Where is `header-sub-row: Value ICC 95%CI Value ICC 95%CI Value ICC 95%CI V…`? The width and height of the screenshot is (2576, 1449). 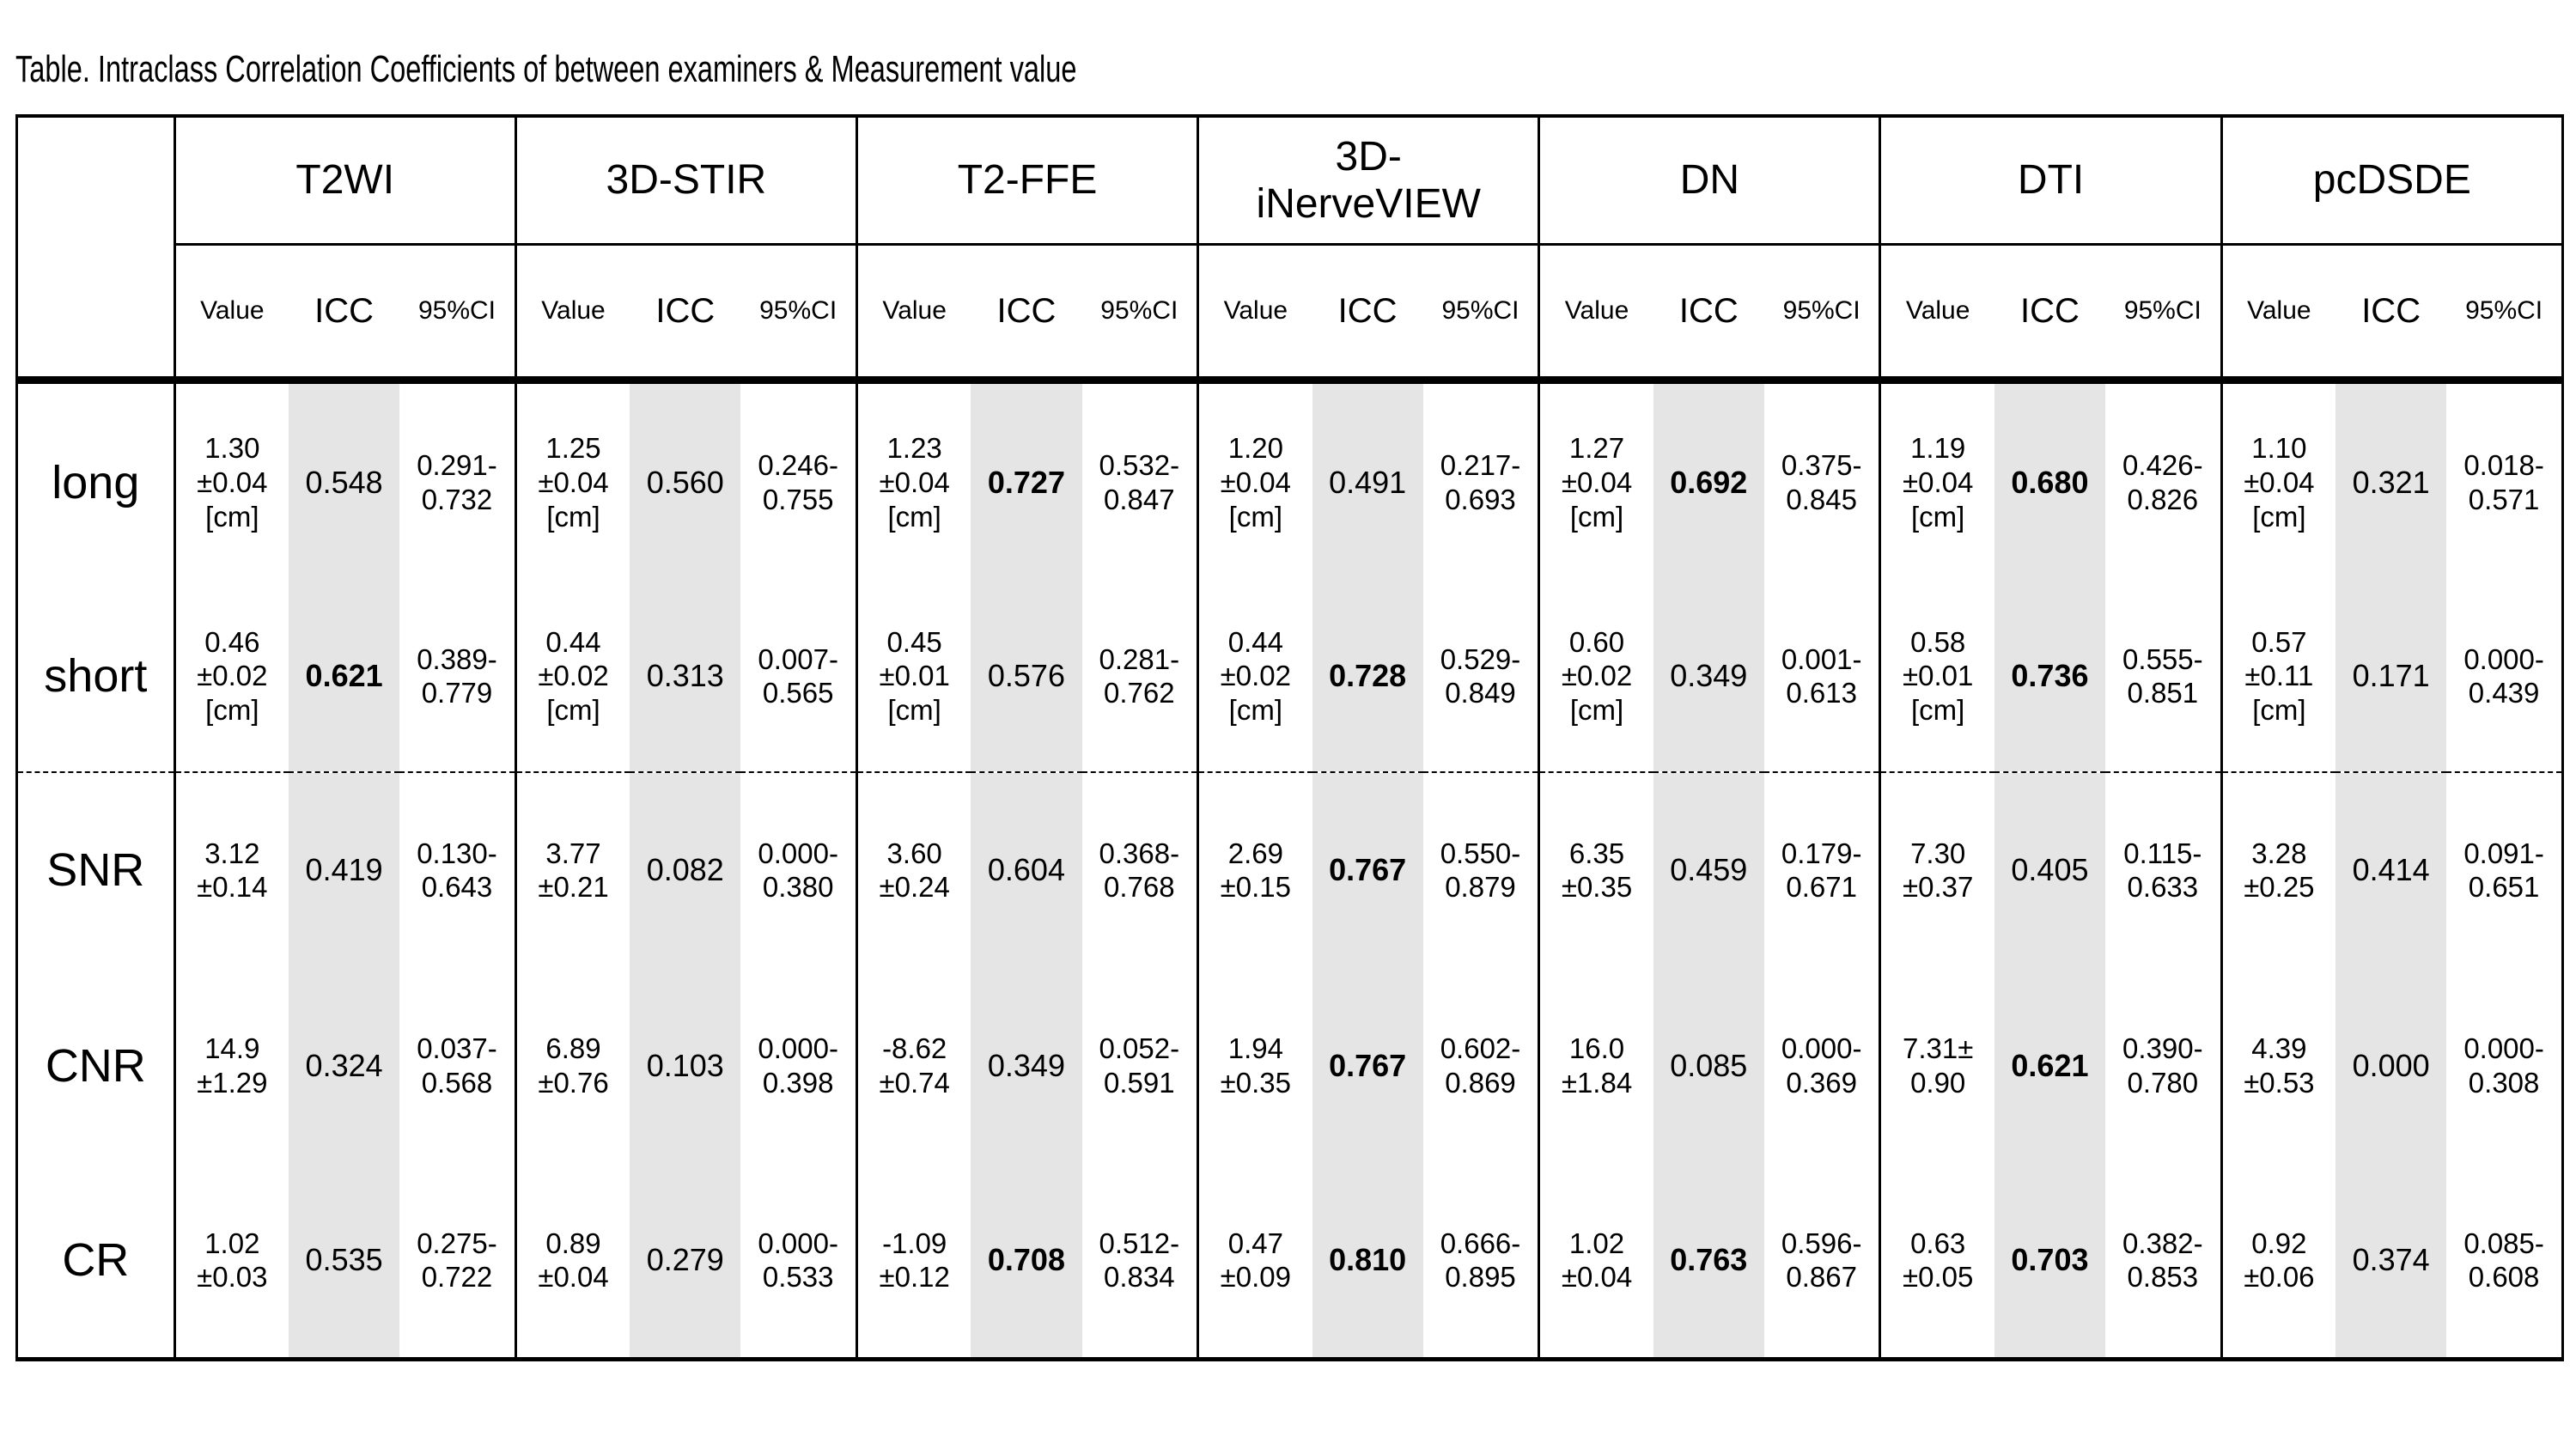
header-sub-row: Value ICC 95%CI Value ICC 95%CI Value ICC 95%CI V… is located at coordinates (1290, 314).